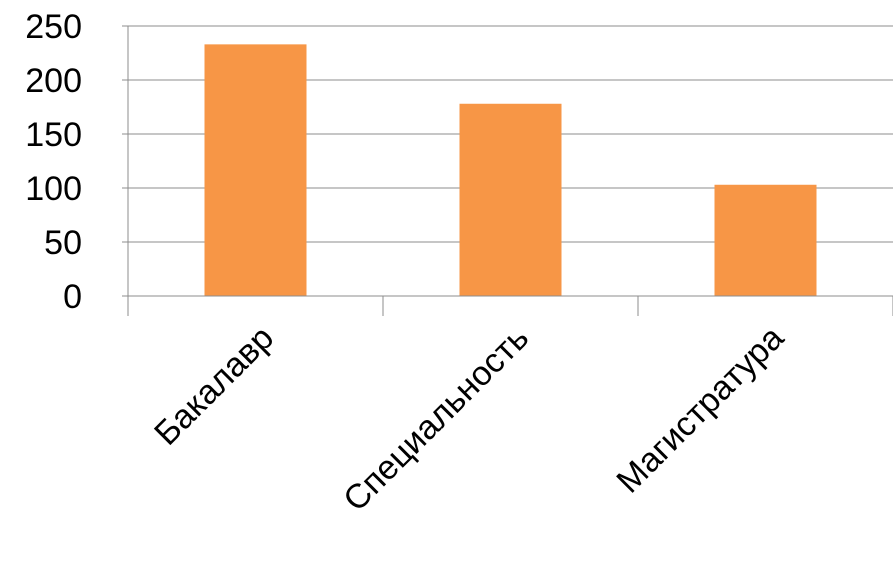  What do you see at coordinates (53, 135) in the screenshot?
I see `y-tick-label: 150` at bounding box center [53, 135].